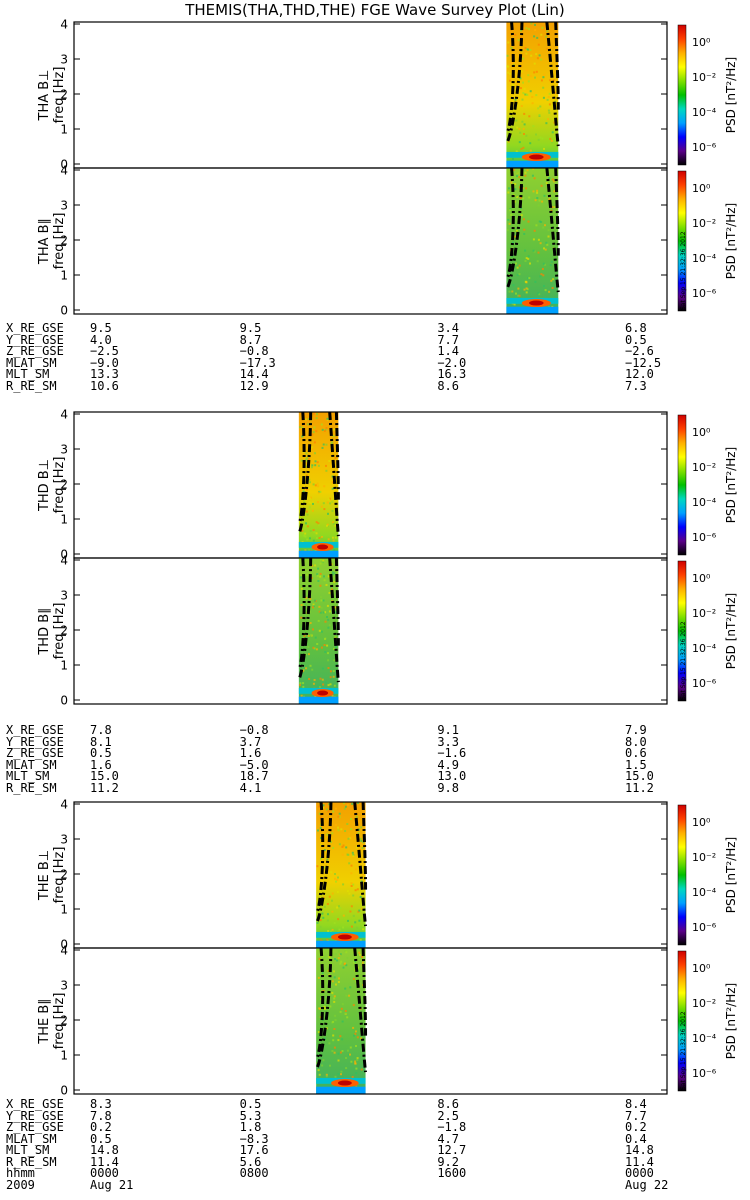 This screenshot has width=750, height=1200. What do you see at coordinates (704, 683) in the screenshot?
I see `colorbar-tick-label: 10⁻⁶` at bounding box center [704, 683].